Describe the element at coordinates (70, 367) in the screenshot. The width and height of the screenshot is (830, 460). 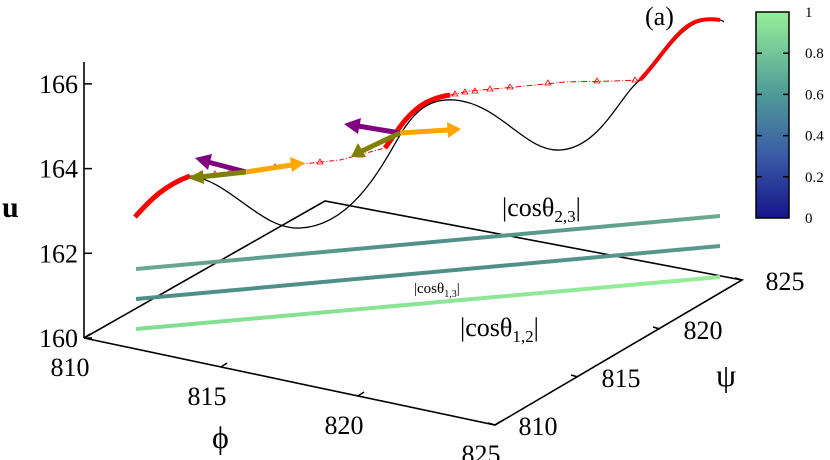
I see `x-tick-label: 810` at that location.